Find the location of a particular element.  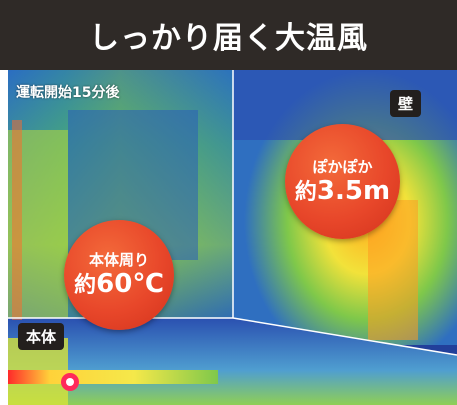

distance-value: 3.5m is located at coordinates (353, 190).